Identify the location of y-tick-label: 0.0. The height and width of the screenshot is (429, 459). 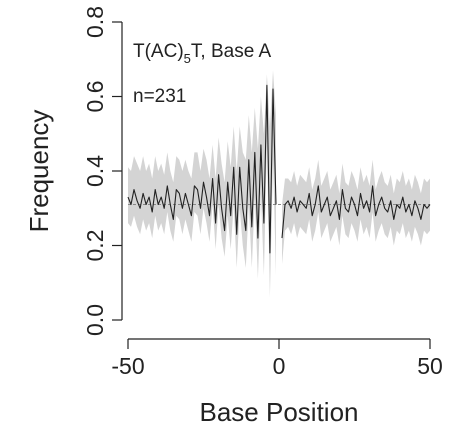
(95, 320).